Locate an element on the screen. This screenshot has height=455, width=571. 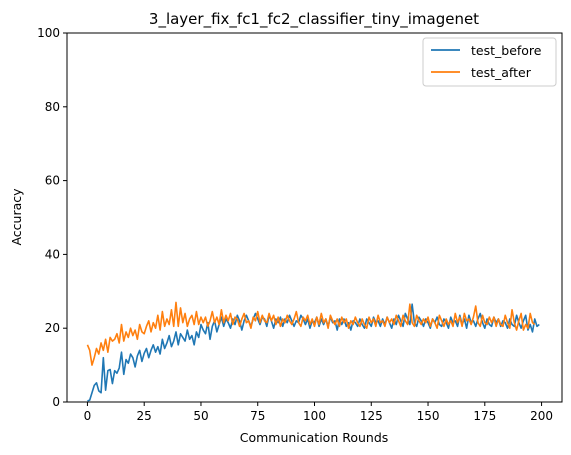
y-tick-label: 60 is located at coordinates (52, 181).